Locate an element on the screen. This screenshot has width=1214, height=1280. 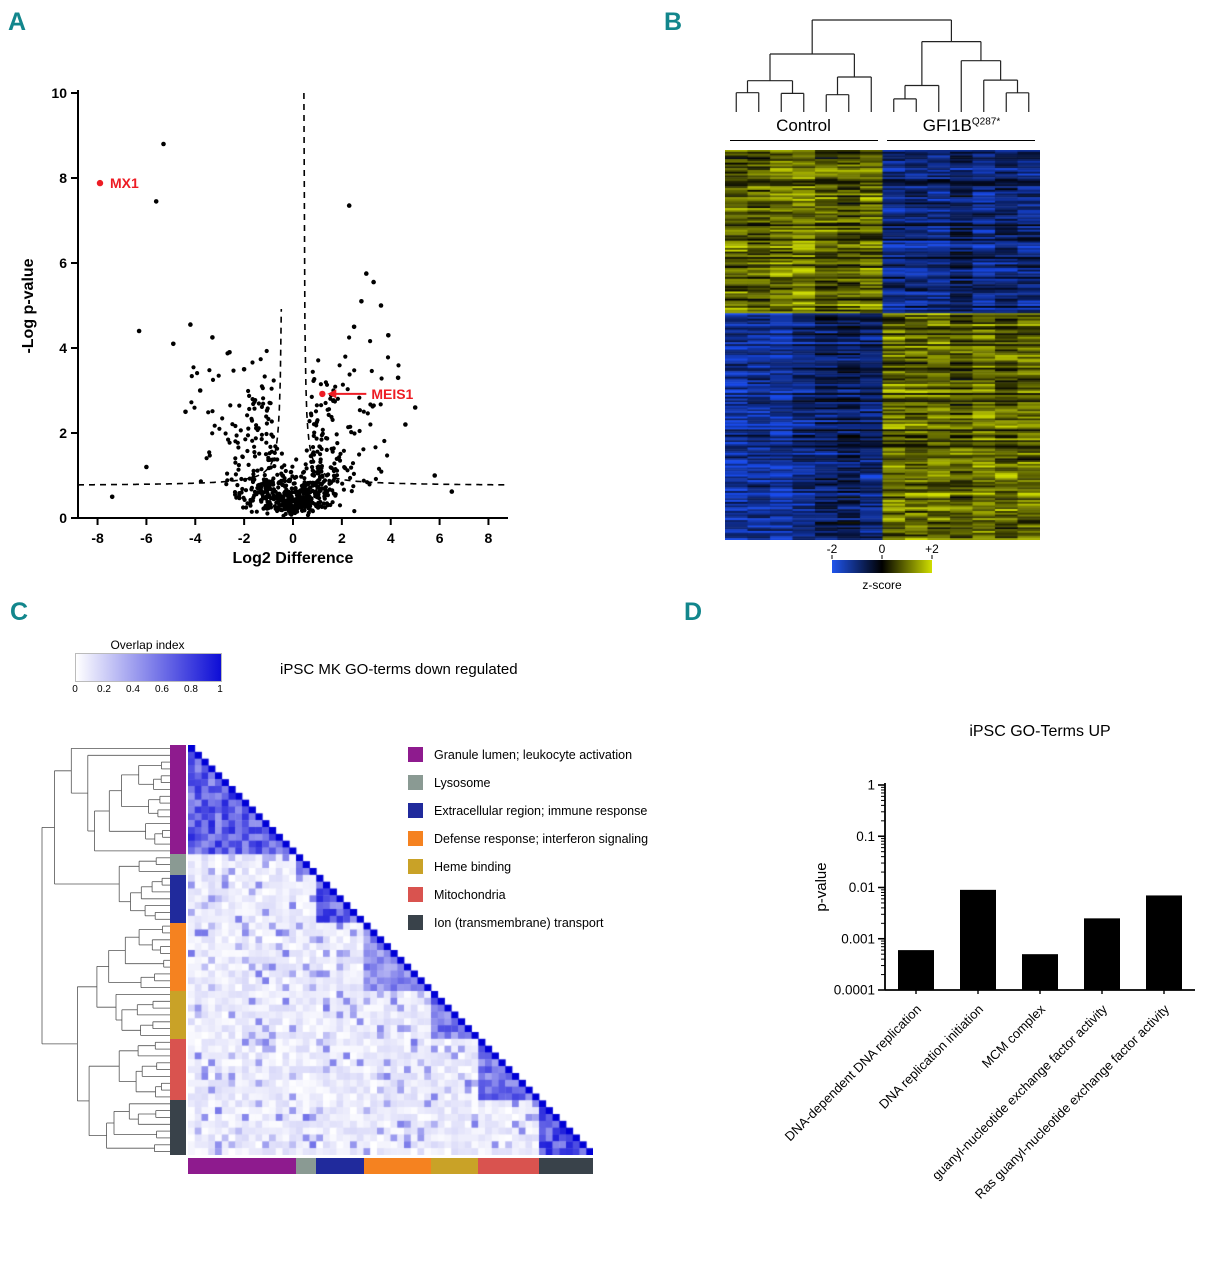
y-tick-label: 2 is located at coordinates (63, 433).